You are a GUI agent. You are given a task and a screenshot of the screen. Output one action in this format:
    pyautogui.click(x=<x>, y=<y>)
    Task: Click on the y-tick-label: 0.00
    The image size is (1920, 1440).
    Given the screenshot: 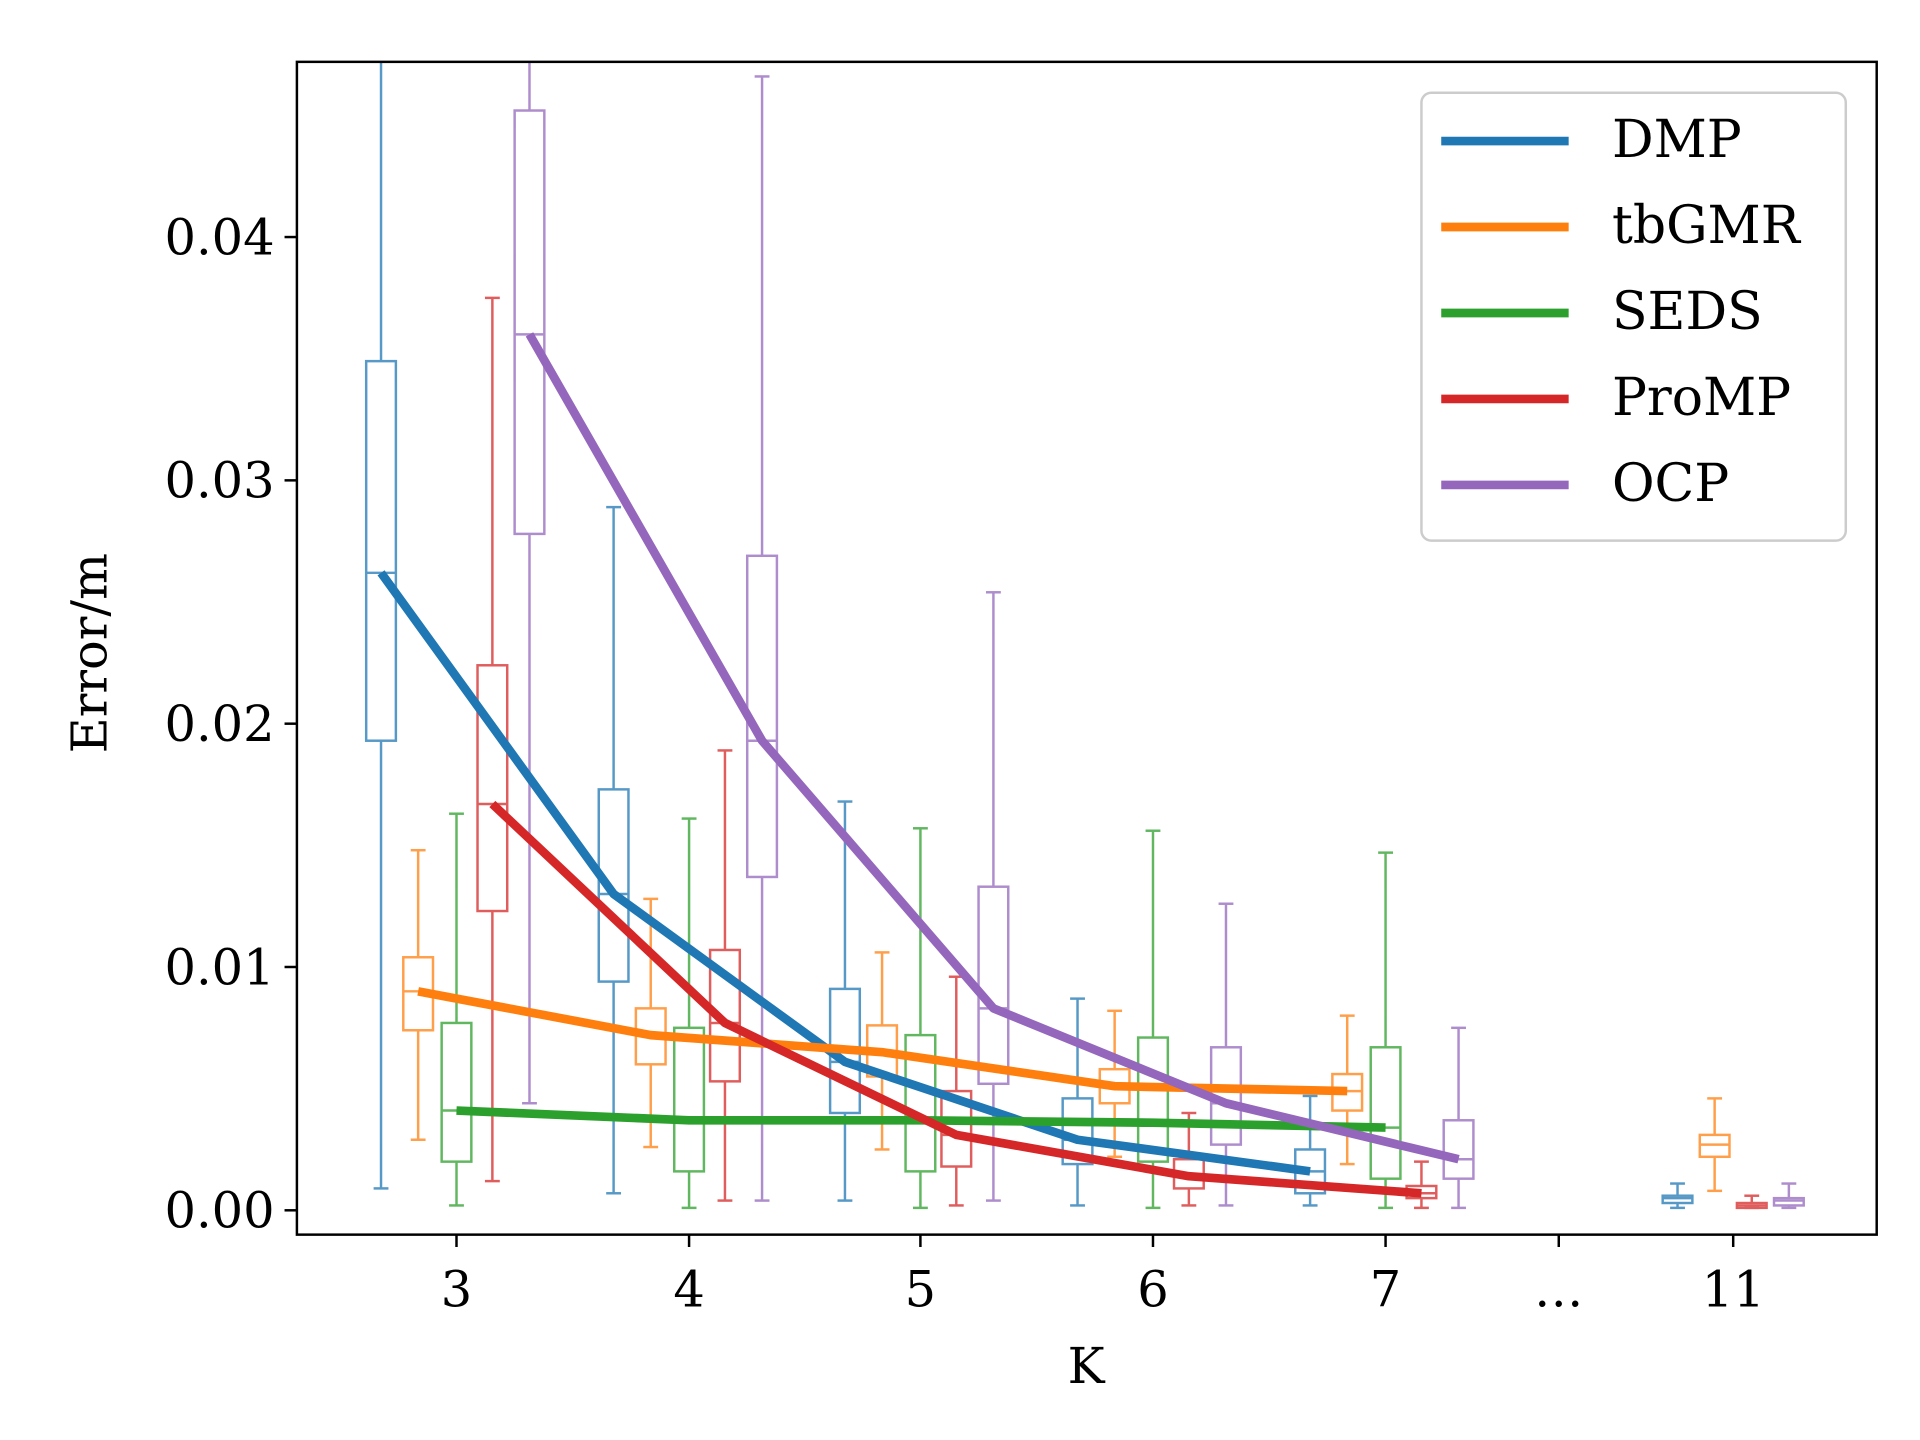 What is the action you would take?
    pyautogui.click(x=219, y=1211)
    